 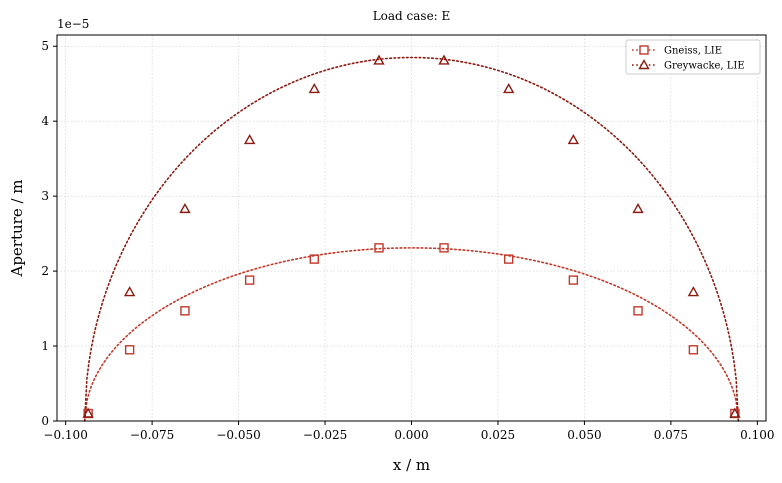 I want to click on y-tick-label: 4, so click(x=45, y=121).